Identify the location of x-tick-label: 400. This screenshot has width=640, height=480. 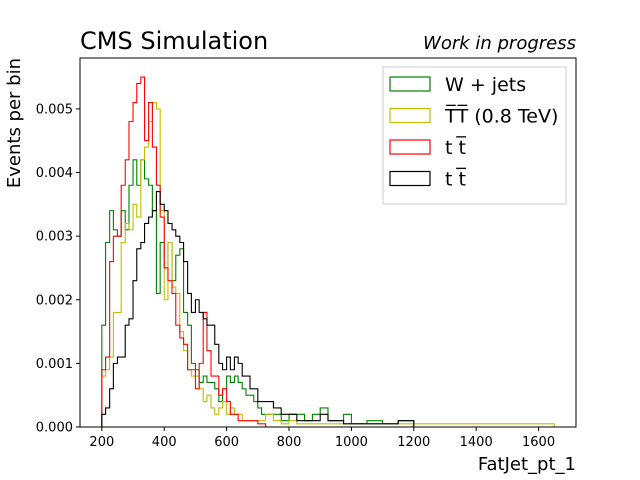
(164, 442).